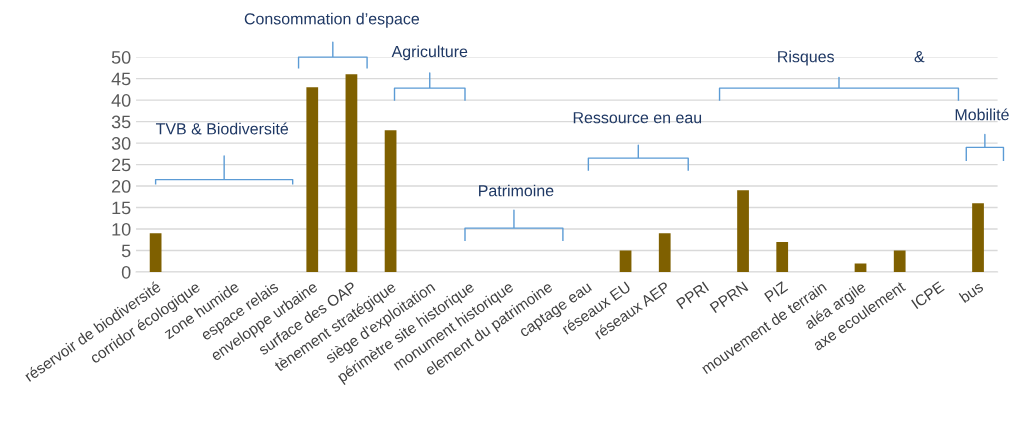  I want to click on y-tick-label: 5, so click(126, 251).